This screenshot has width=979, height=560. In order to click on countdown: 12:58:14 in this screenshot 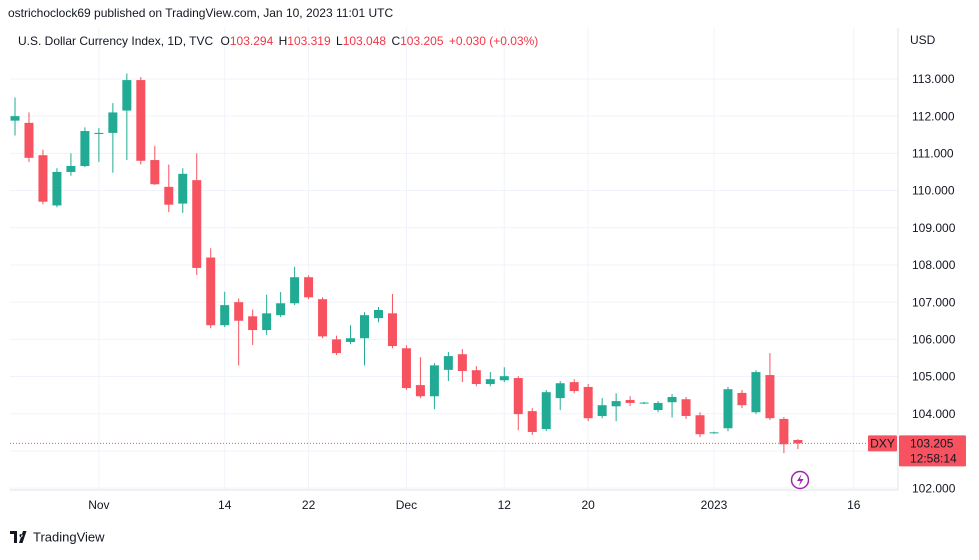, I will do `click(933, 458)`.